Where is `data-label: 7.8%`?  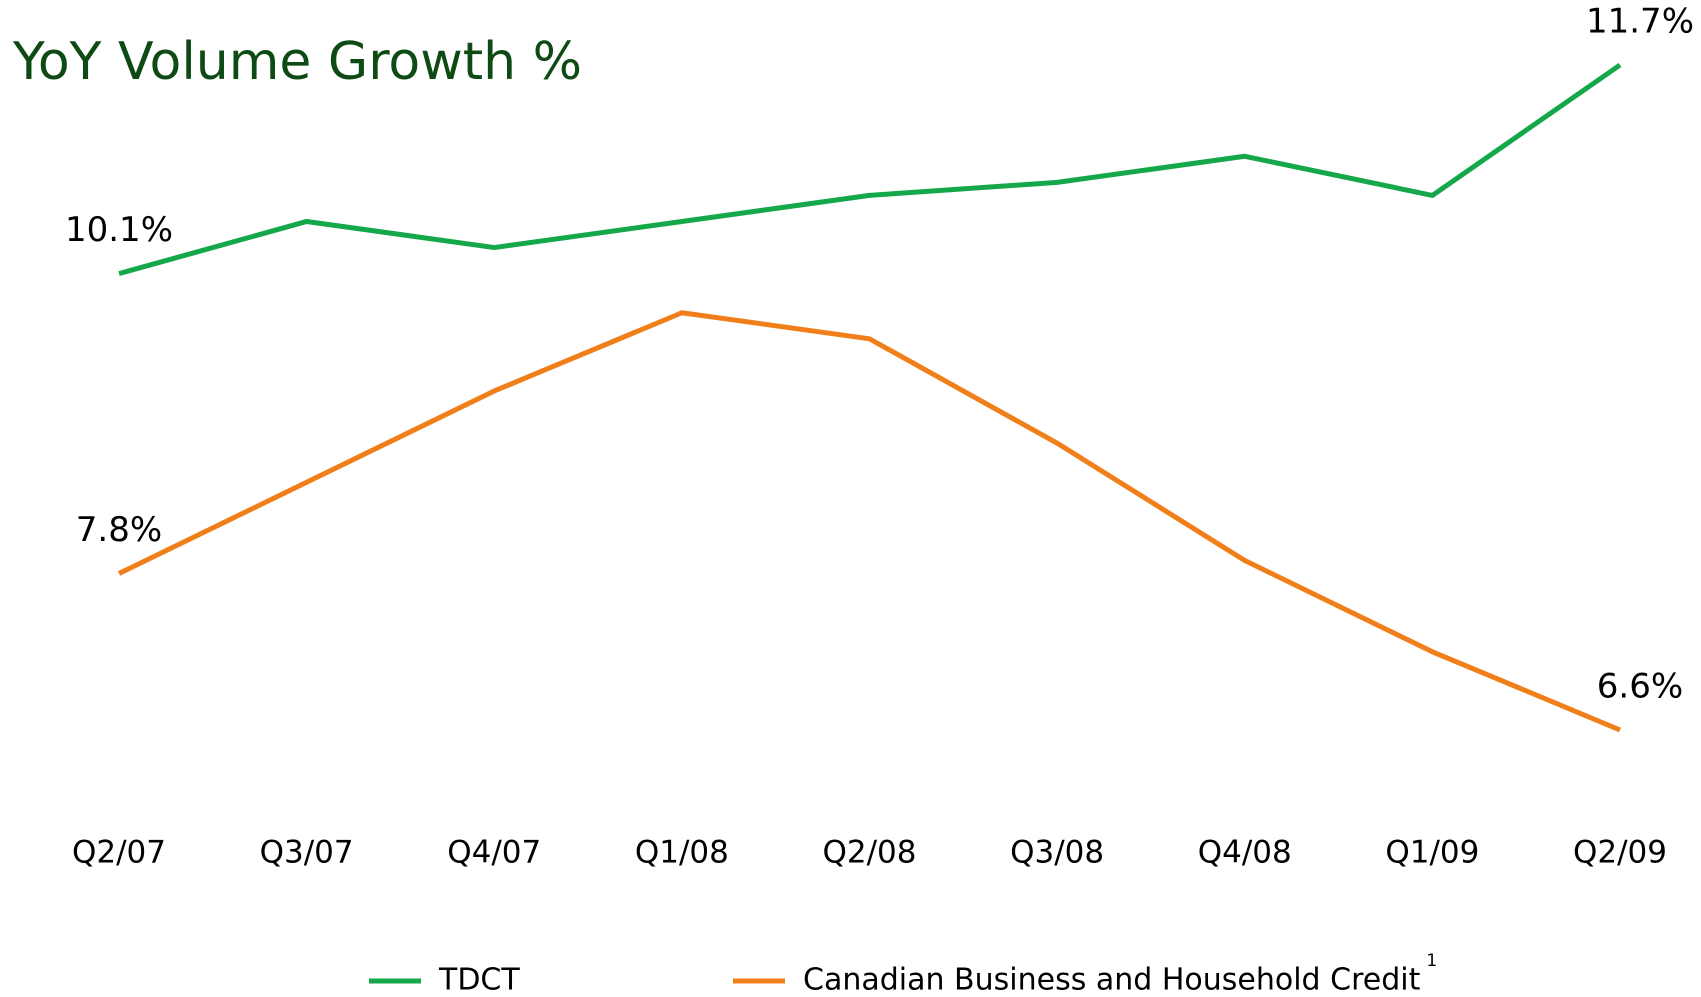 data-label: 7.8% is located at coordinates (119, 530).